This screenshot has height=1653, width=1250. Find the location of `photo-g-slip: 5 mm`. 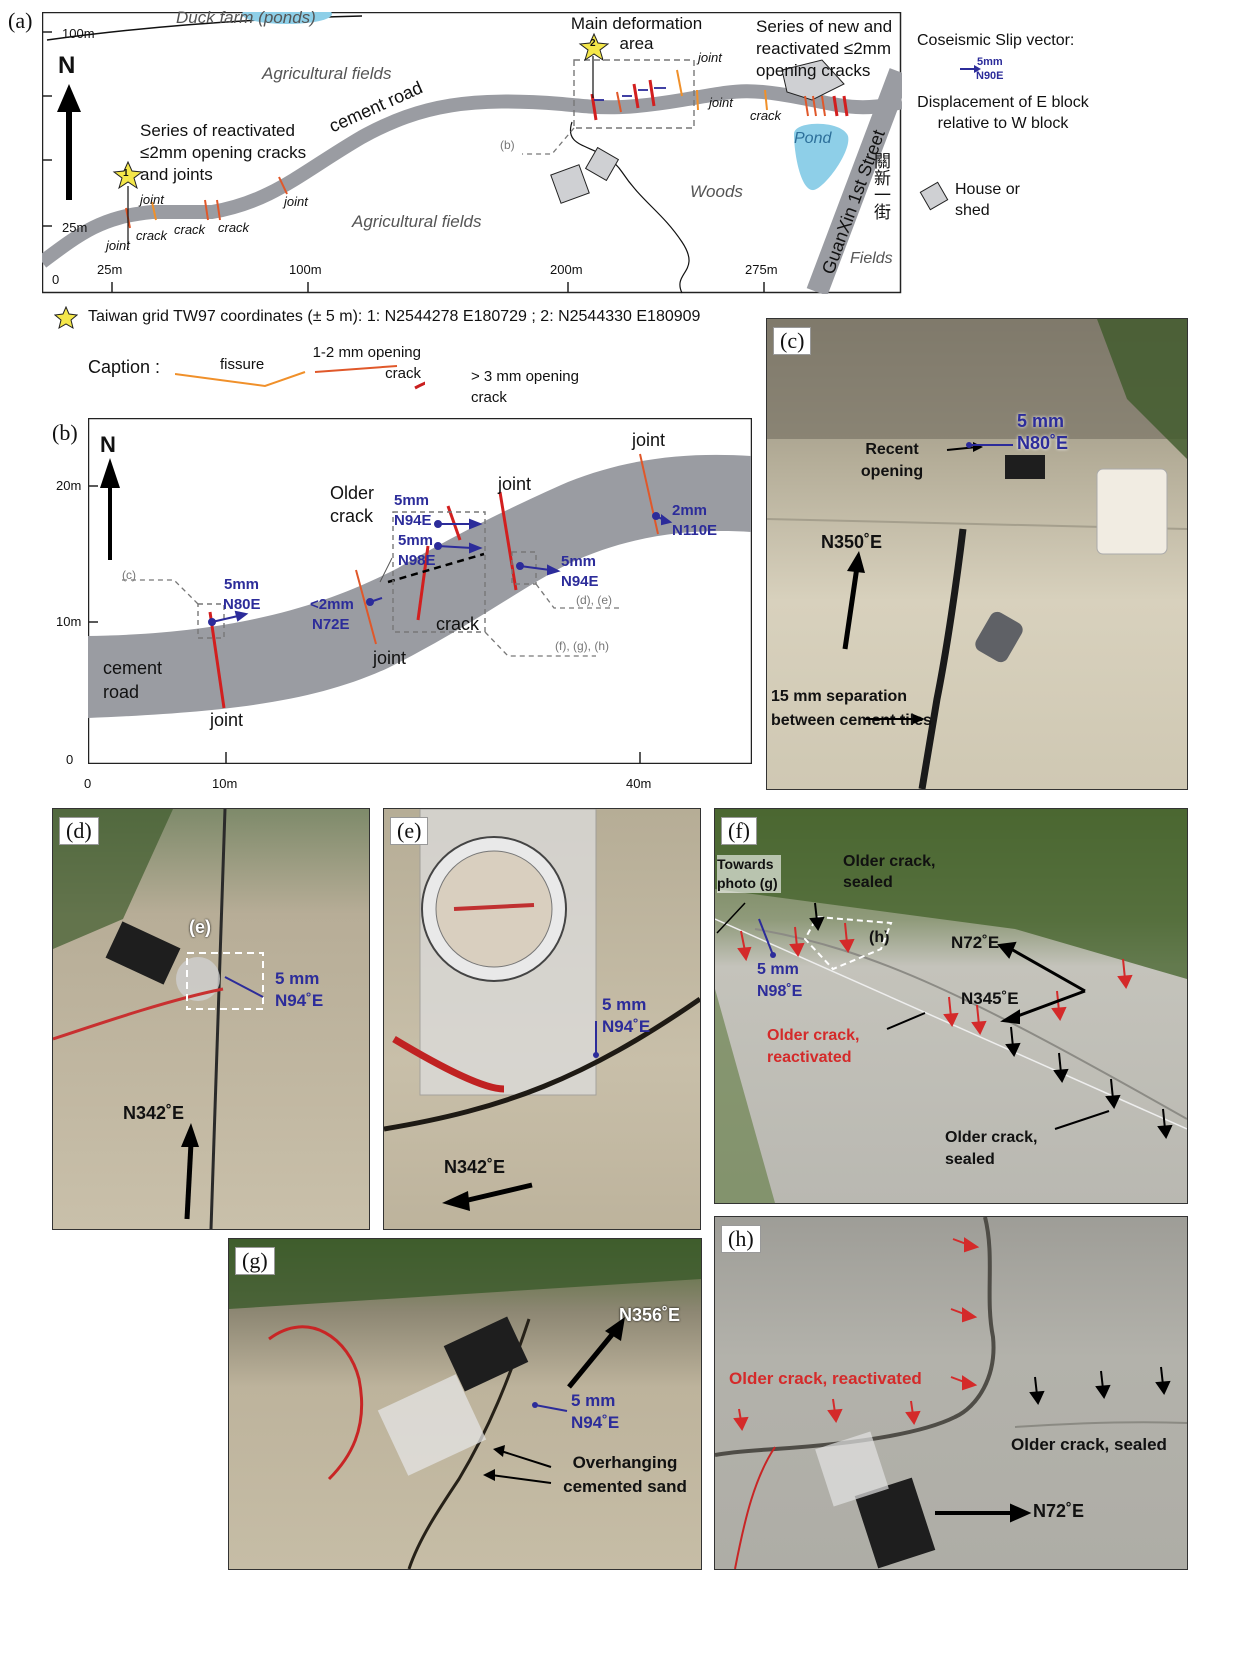

photo-g-slip: 5 mm is located at coordinates (593, 1400).